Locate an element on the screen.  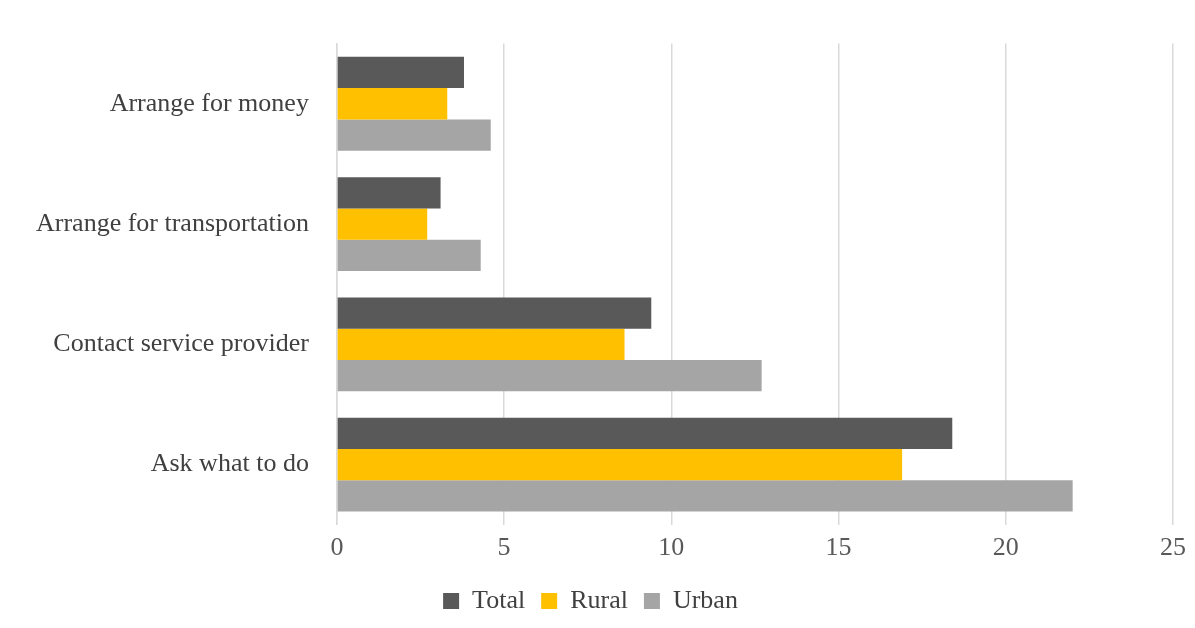
x-tick-label: 5 is located at coordinates (504, 547).